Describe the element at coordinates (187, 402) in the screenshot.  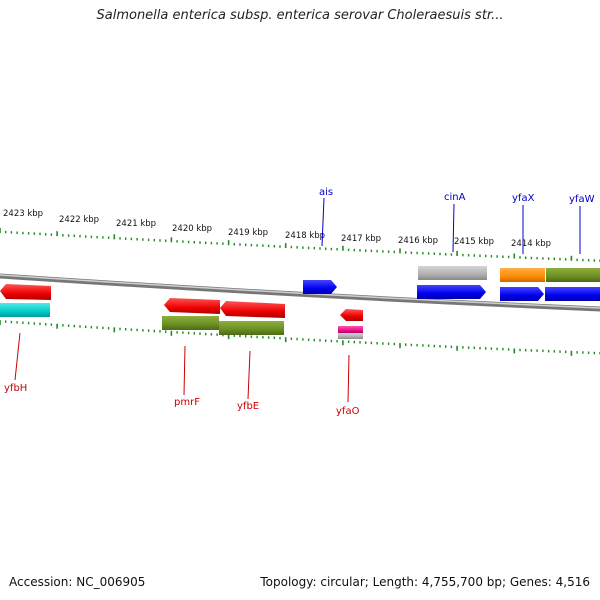
I see `gene-label-pmrF: pmrF` at that location.